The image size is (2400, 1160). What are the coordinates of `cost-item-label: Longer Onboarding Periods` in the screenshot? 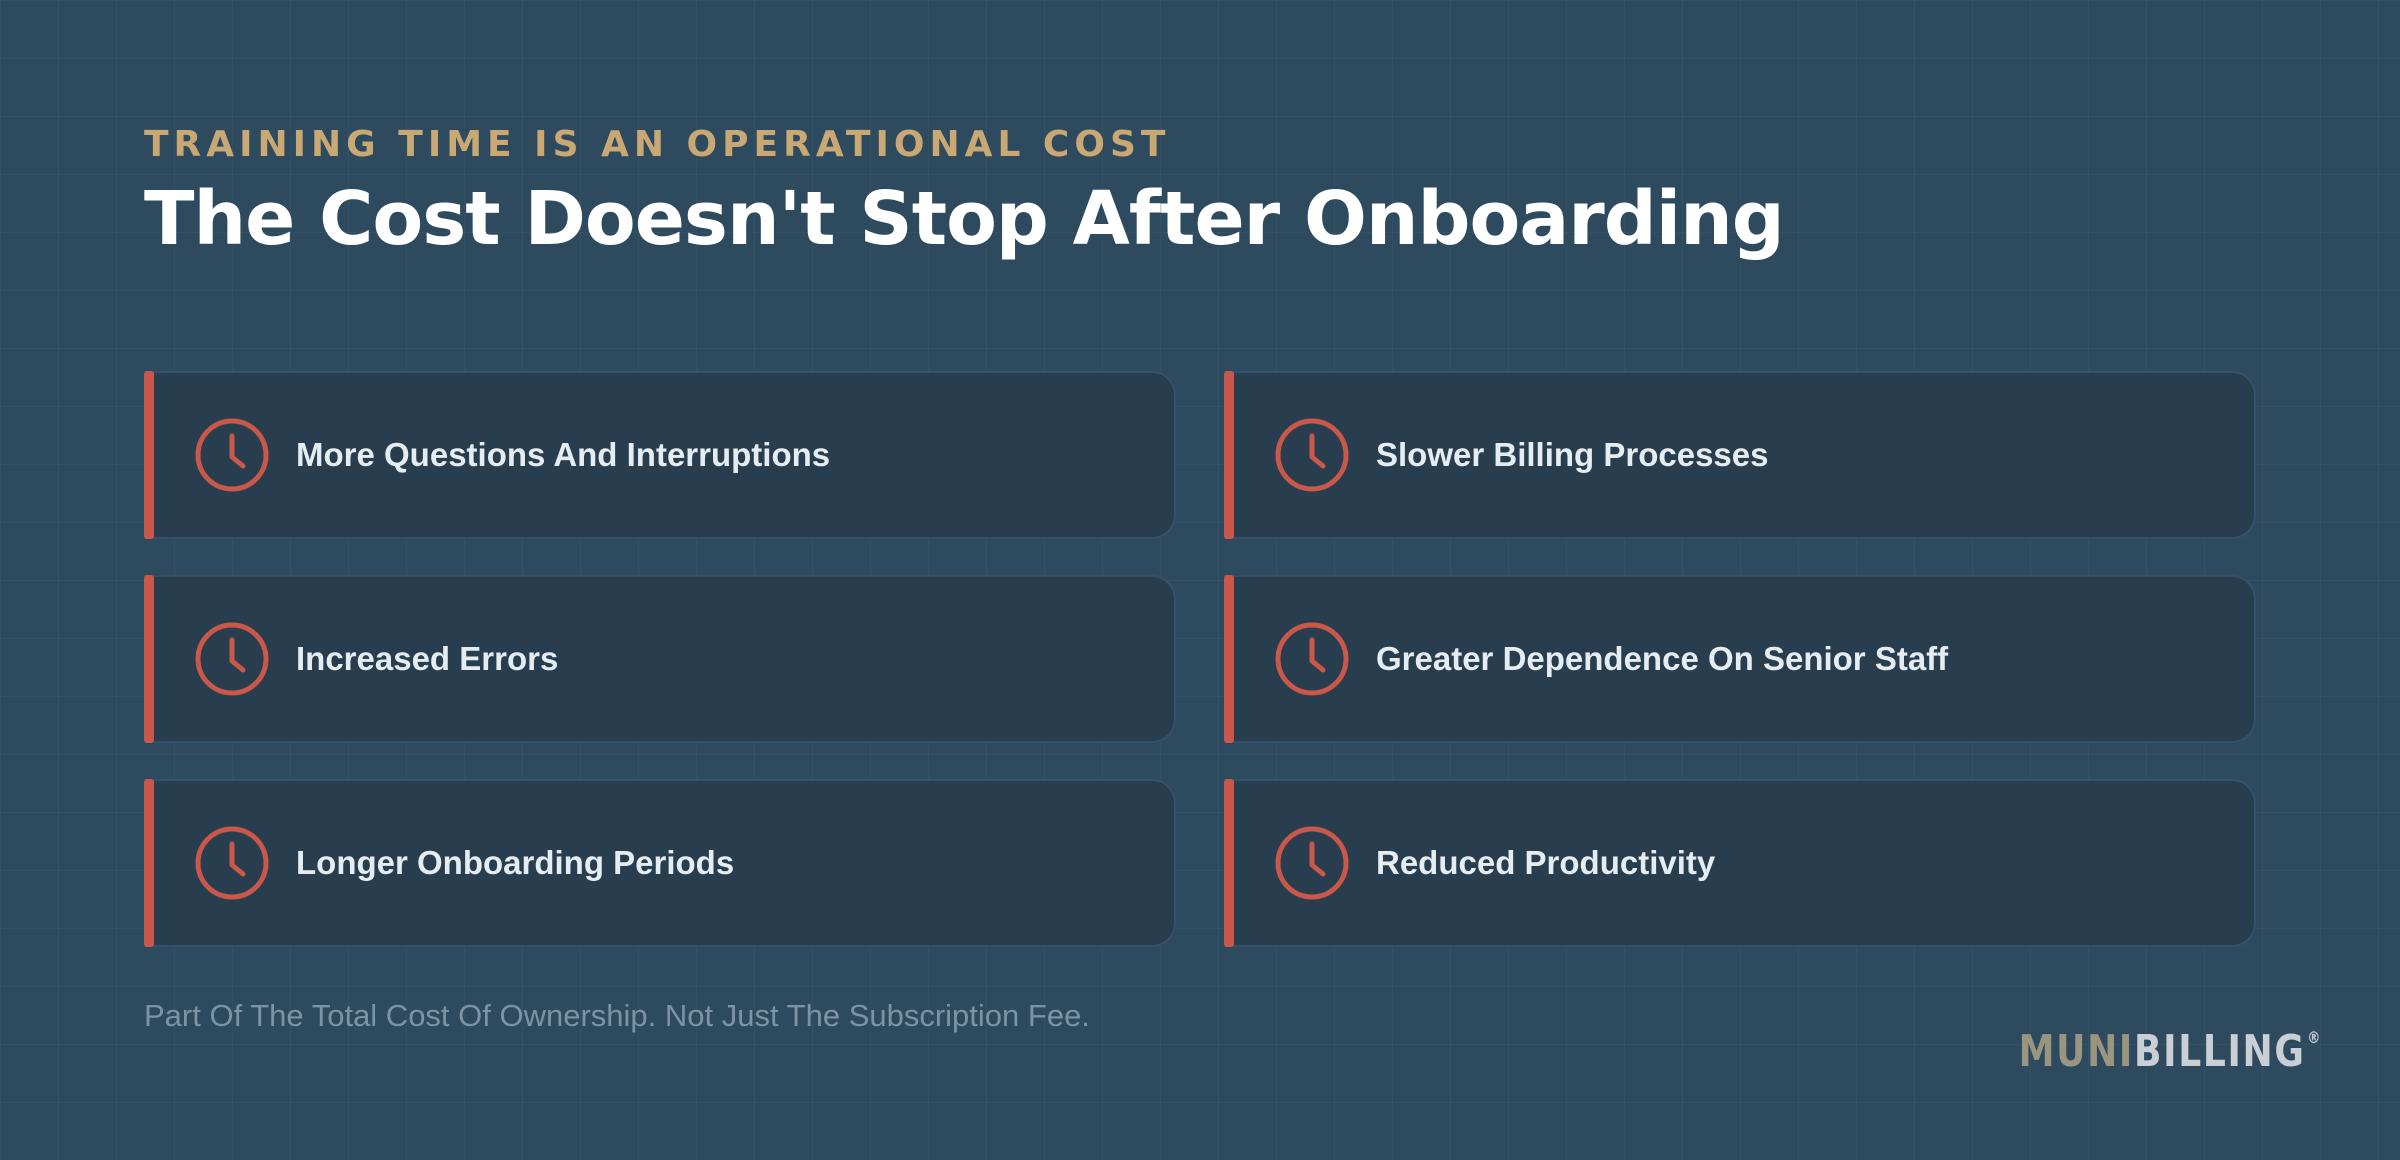 It's located at (515, 862).